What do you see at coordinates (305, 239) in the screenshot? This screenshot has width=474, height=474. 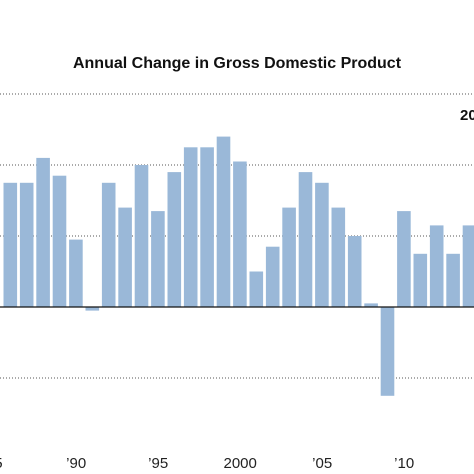 I see `bar-2004` at bounding box center [305, 239].